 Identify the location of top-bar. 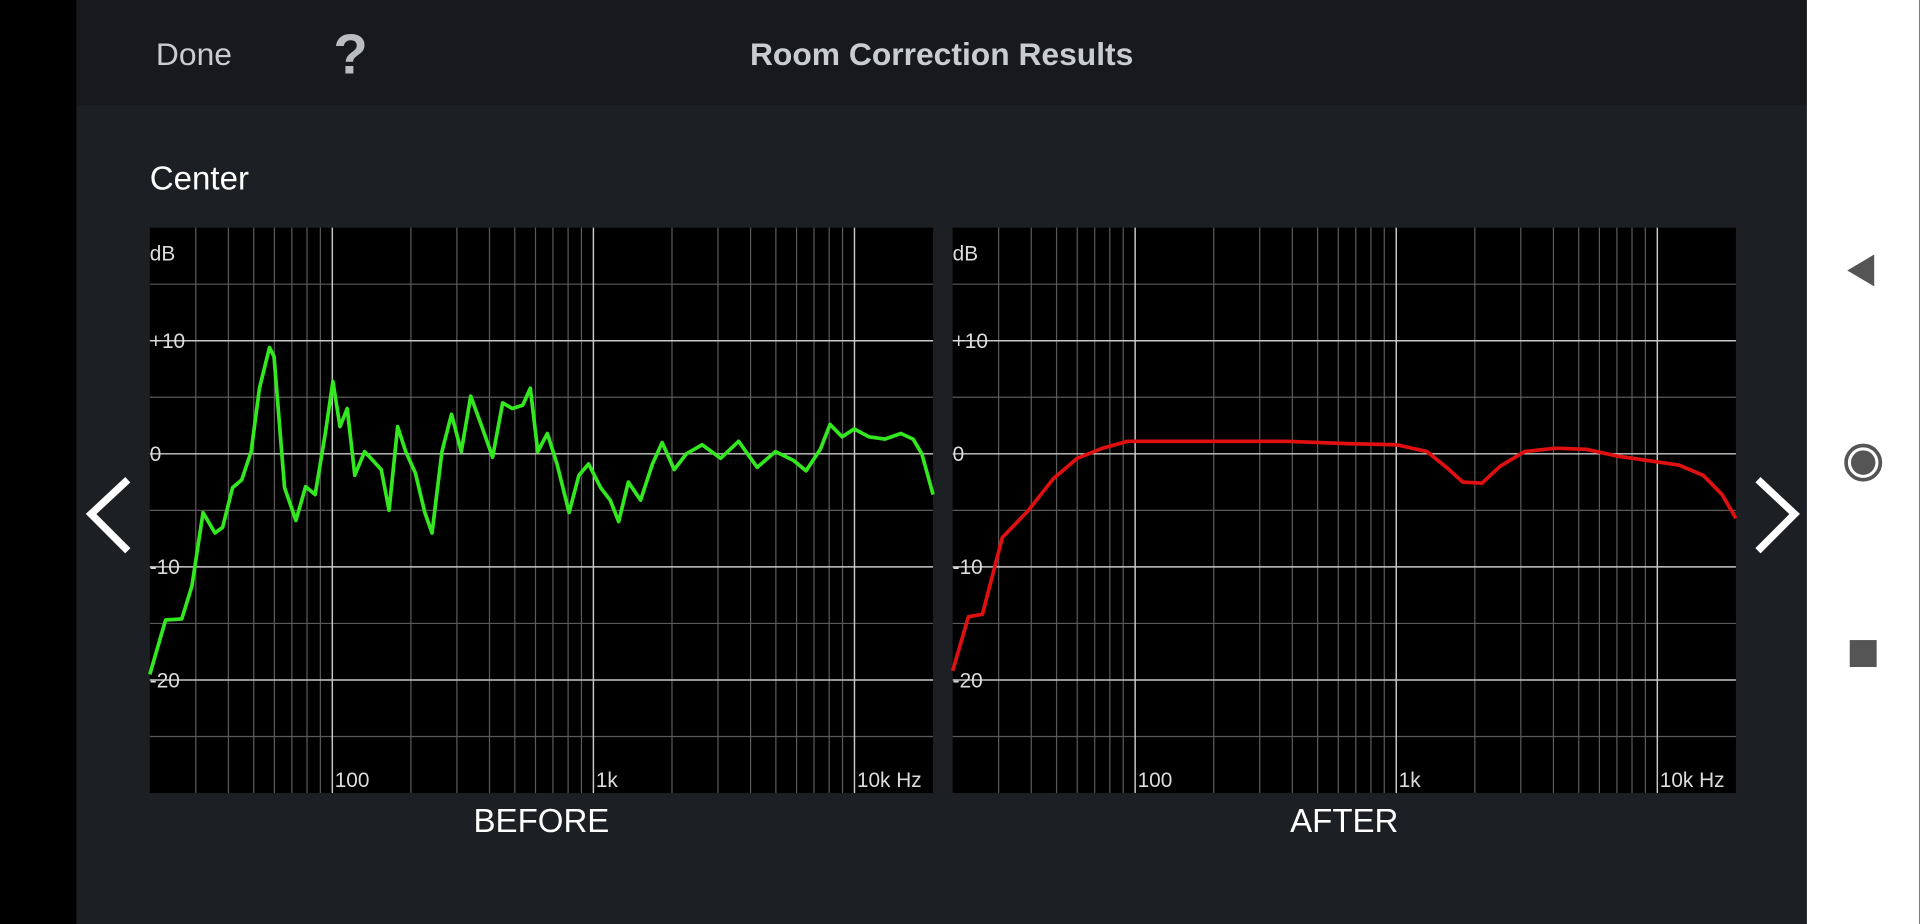
(941, 53).